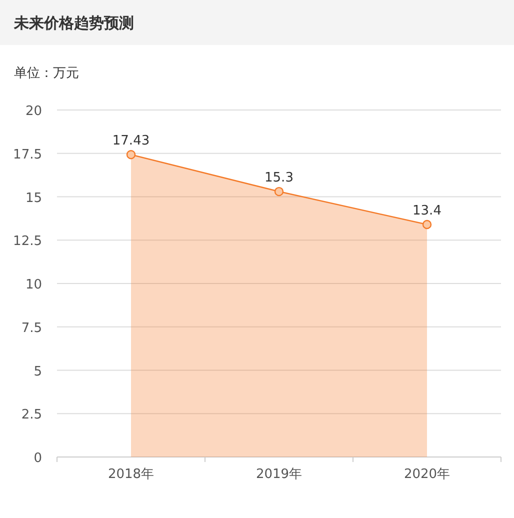  What do you see at coordinates (131, 141) in the screenshot?
I see `data-label: 17.43` at bounding box center [131, 141].